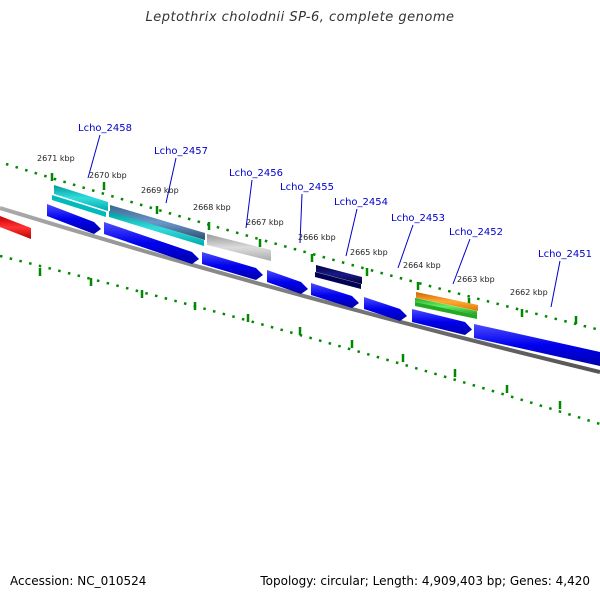 The image size is (600, 600). I want to click on rna-feature, so click(15, 227).